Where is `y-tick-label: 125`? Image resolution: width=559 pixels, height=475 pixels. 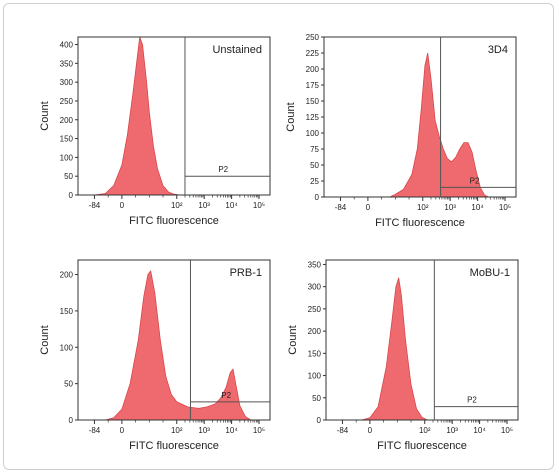
y-tick-label: 125 is located at coordinates (313, 117).